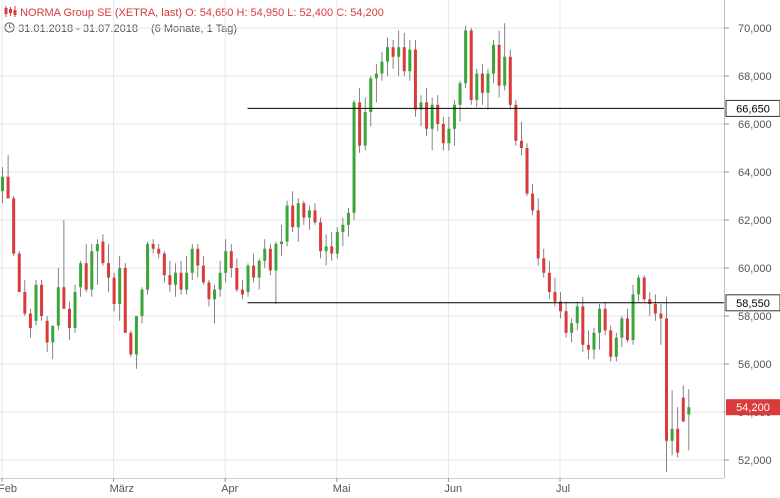  Describe the element at coordinates (260, 13) in the screenshot. I see `high-value: H: 54,950` at that location.